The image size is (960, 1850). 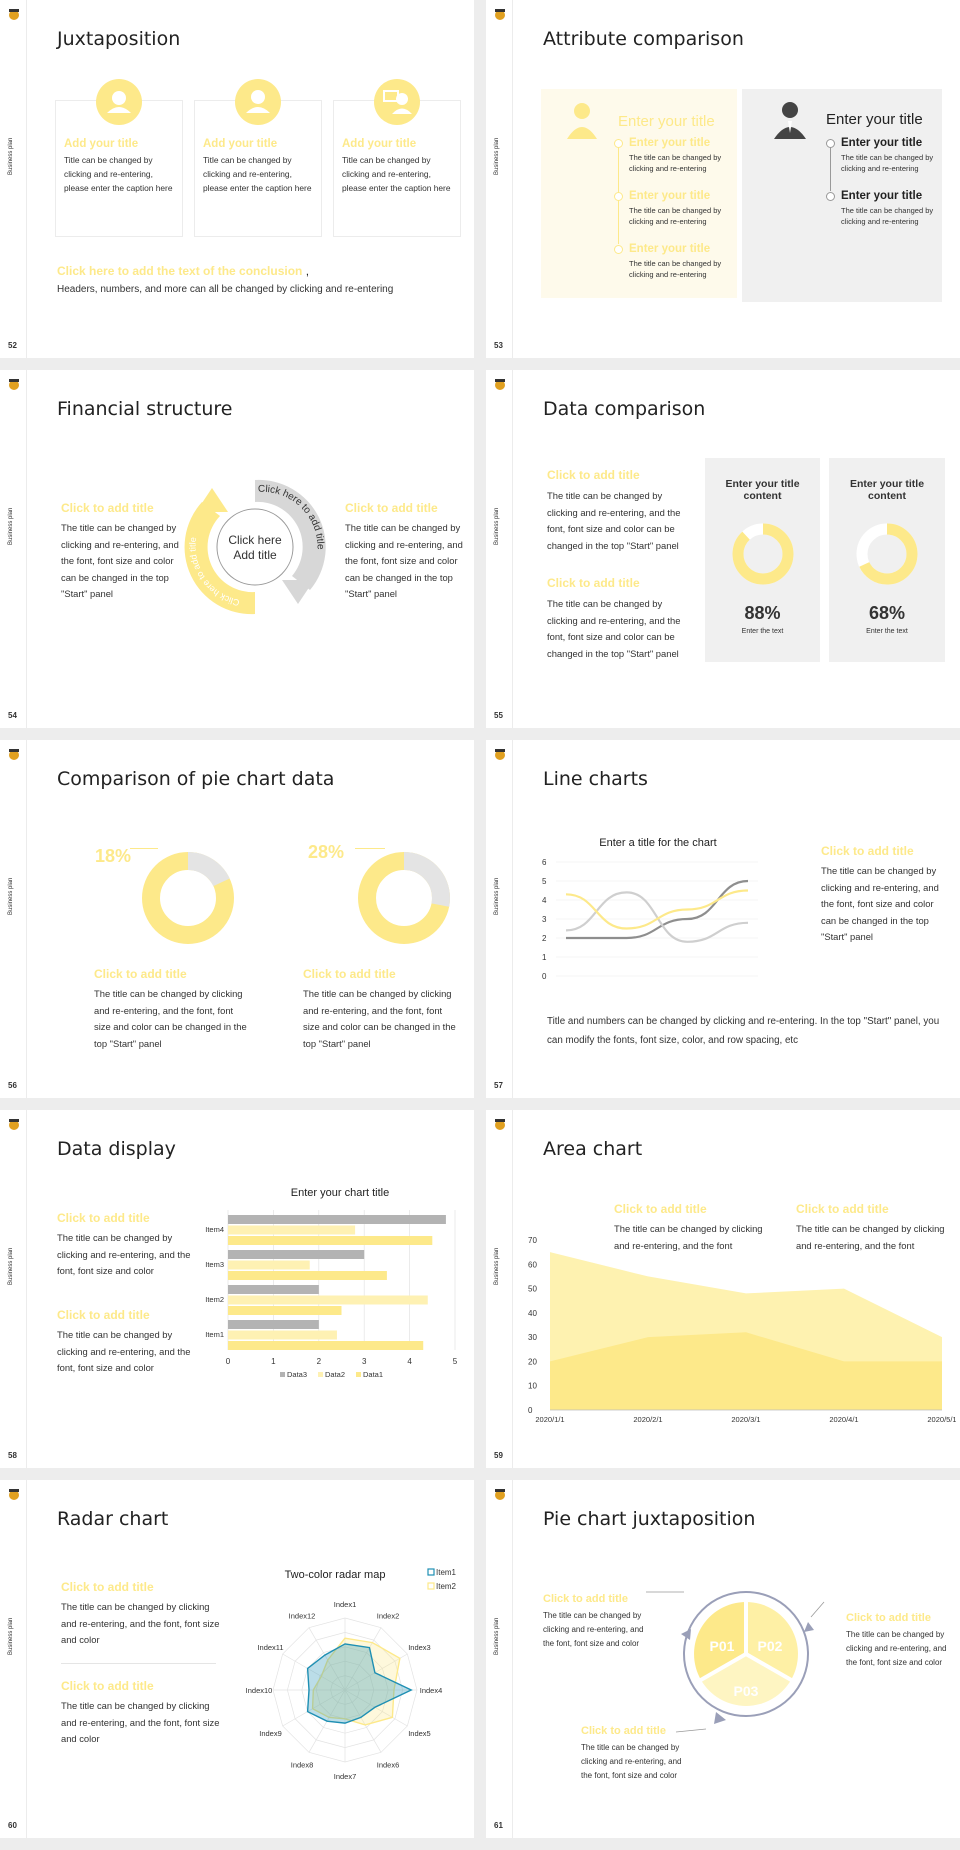 What do you see at coordinates (379, 144) in the screenshot?
I see `card-title: Add your title` at bounding box center [379, 144].